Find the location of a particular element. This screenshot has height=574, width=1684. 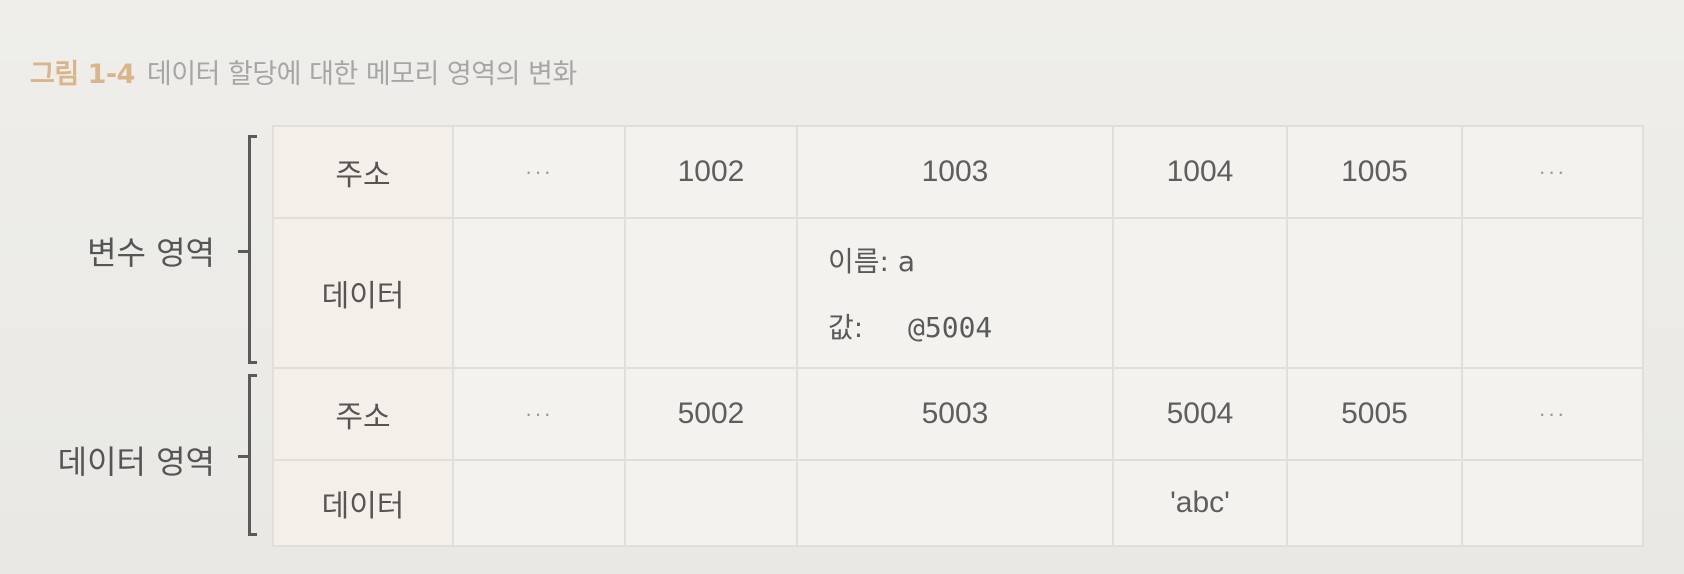

data-region-brace is located at coordinates (249, 455).